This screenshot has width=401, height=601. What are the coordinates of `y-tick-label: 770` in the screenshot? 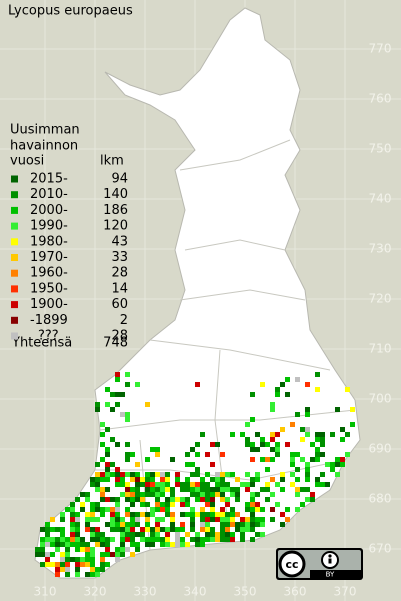 It's located at (380, 49).